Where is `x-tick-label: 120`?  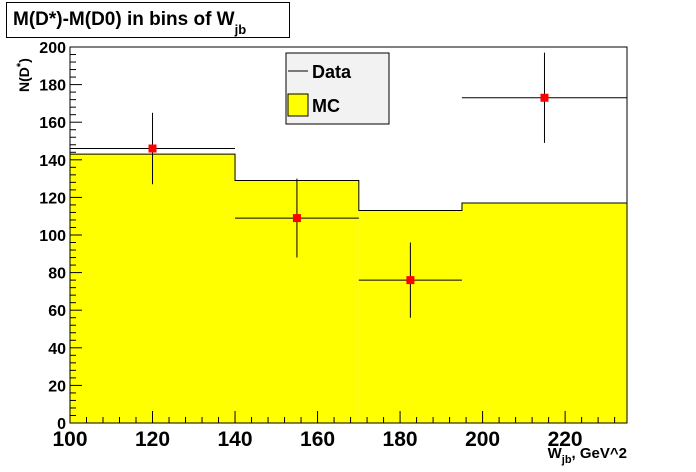 x-tick-label: 120 is located at coordinates (152, 439).